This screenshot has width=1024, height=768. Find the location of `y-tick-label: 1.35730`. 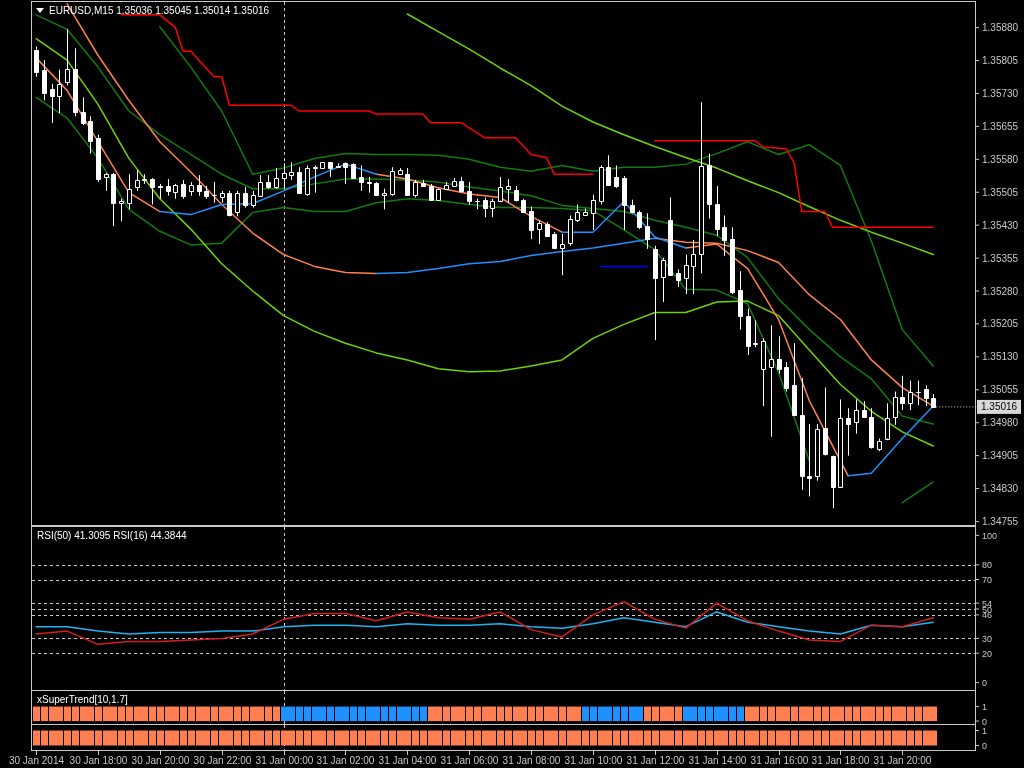

y-tick-label: 1.35730 is located at coordinates (1000, 93).